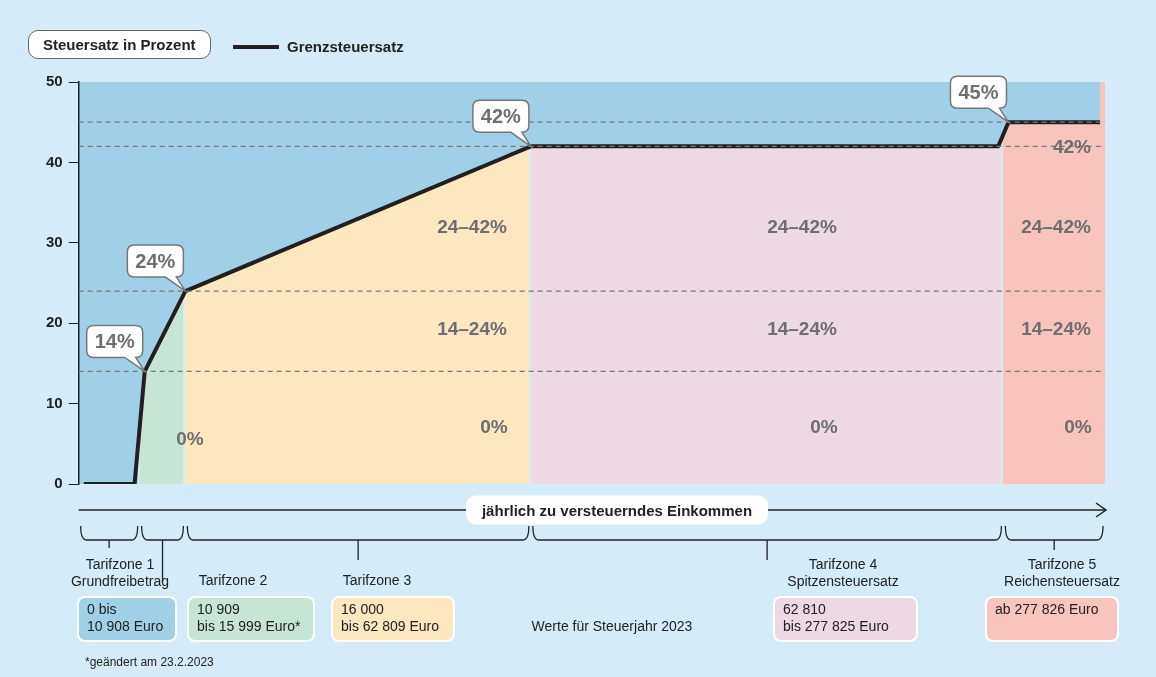 Image resolution: width=1156 pixels, height=677 pixels. I want to click on y-tick-label: 0, so click(58, 483).